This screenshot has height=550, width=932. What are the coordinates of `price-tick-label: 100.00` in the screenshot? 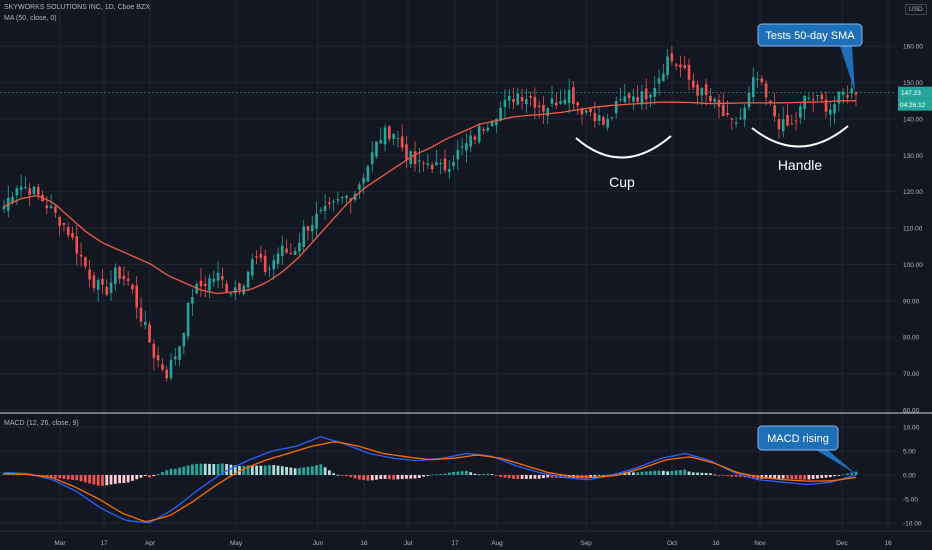 It's located at (913, 265).